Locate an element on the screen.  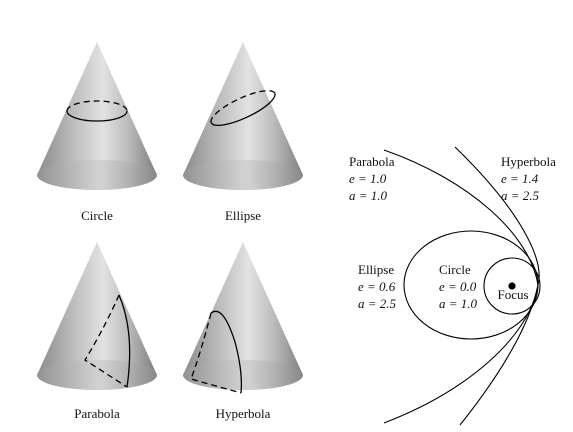
focus-point is located at coordinates (512, 286).